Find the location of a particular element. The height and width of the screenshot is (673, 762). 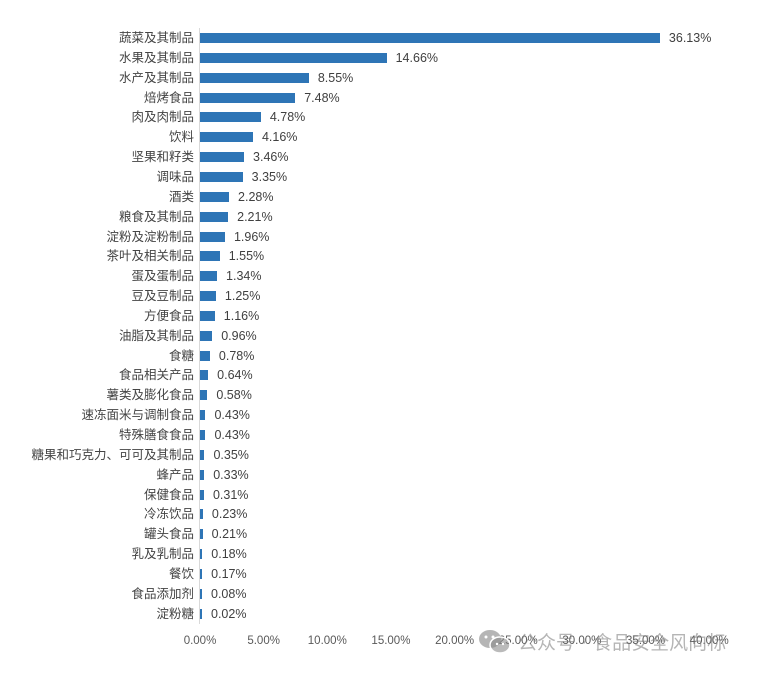

y-axis-line is located at coordinates (199, 326).